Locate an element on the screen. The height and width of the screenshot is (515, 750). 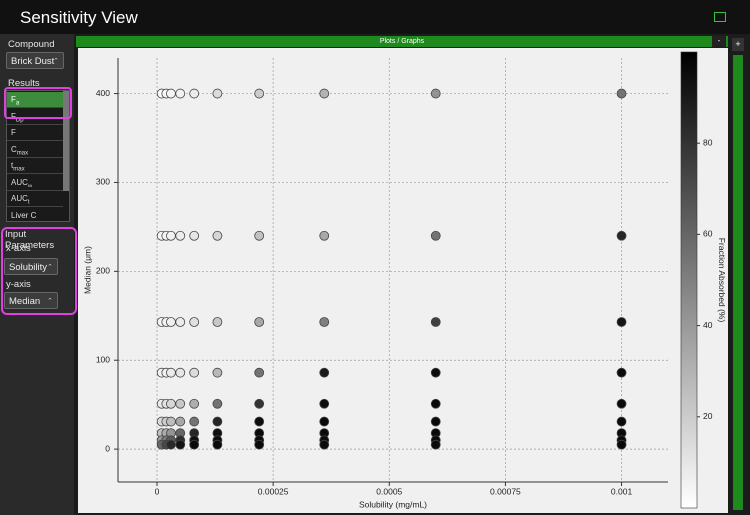
xaxis-select: Solubility is located at coordinates (31, 266).